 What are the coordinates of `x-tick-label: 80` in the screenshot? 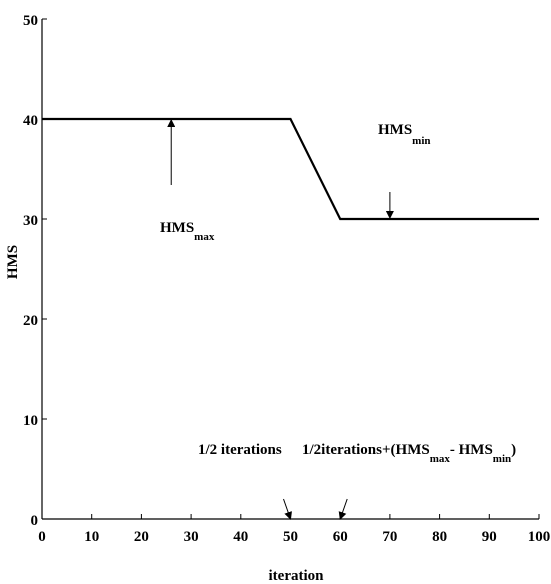 It's located at (439, 537).